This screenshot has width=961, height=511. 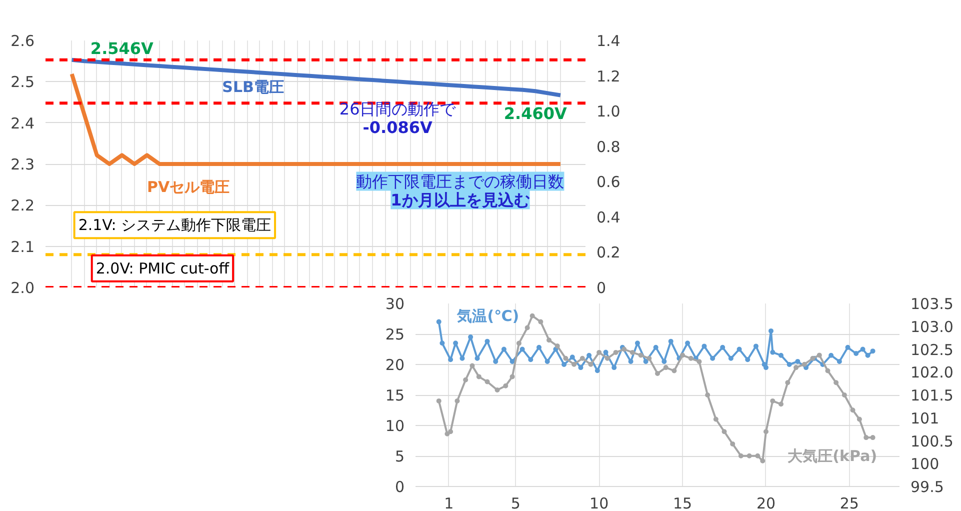 I want to click on y2-tick-label: 101, so click(x=925, y=418).